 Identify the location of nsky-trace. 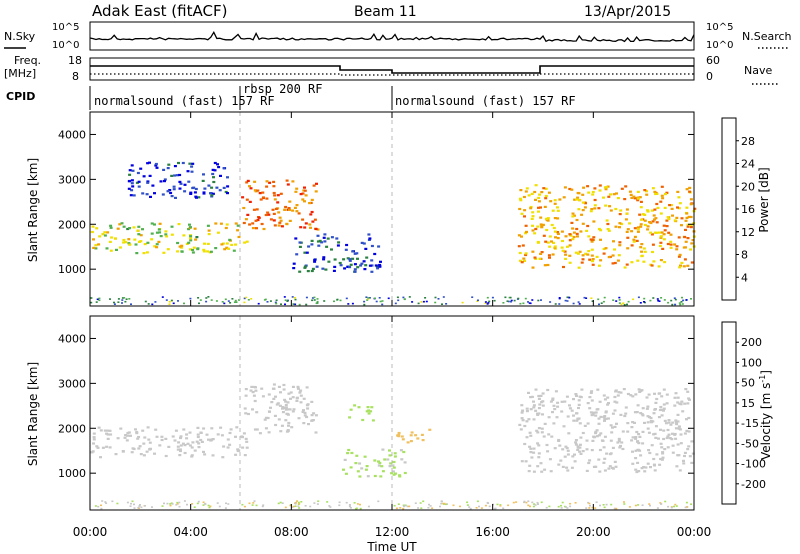
(392, 36).